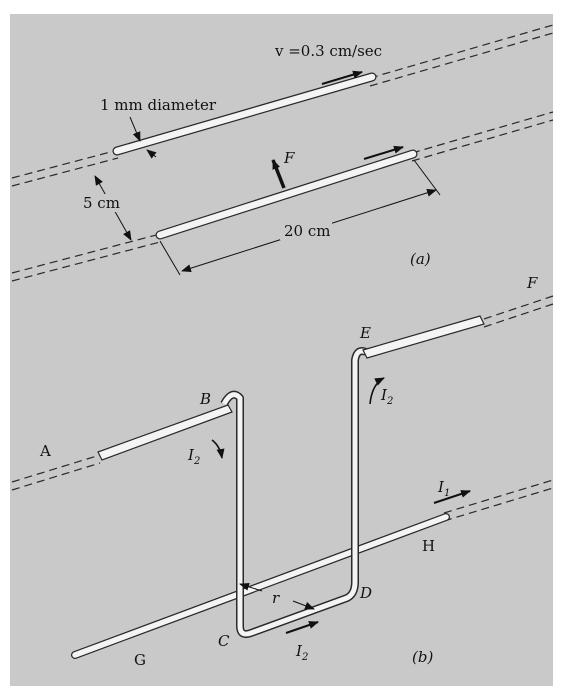  What do you see at coordinates (218, 449) in the screenshot?
I see `current-arrow-I2-left` at bounding box center [218, 449].